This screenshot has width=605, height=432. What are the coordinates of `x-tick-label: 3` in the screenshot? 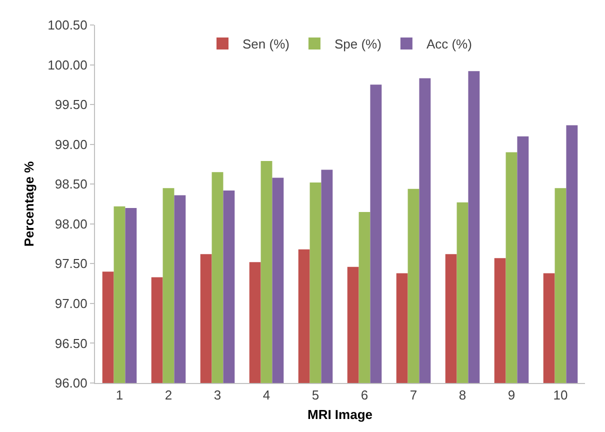 It's located at (218, 395).